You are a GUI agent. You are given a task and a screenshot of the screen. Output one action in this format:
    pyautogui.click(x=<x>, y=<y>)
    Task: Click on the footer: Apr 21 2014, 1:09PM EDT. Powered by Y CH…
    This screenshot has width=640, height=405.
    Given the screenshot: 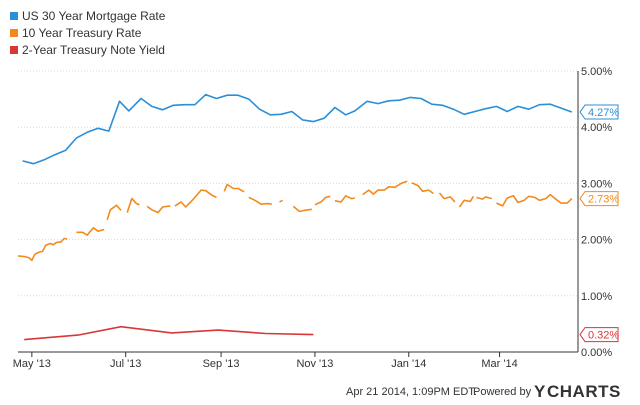 What is the action you would take?
    pyautogui.click(x=483, y=391)
    